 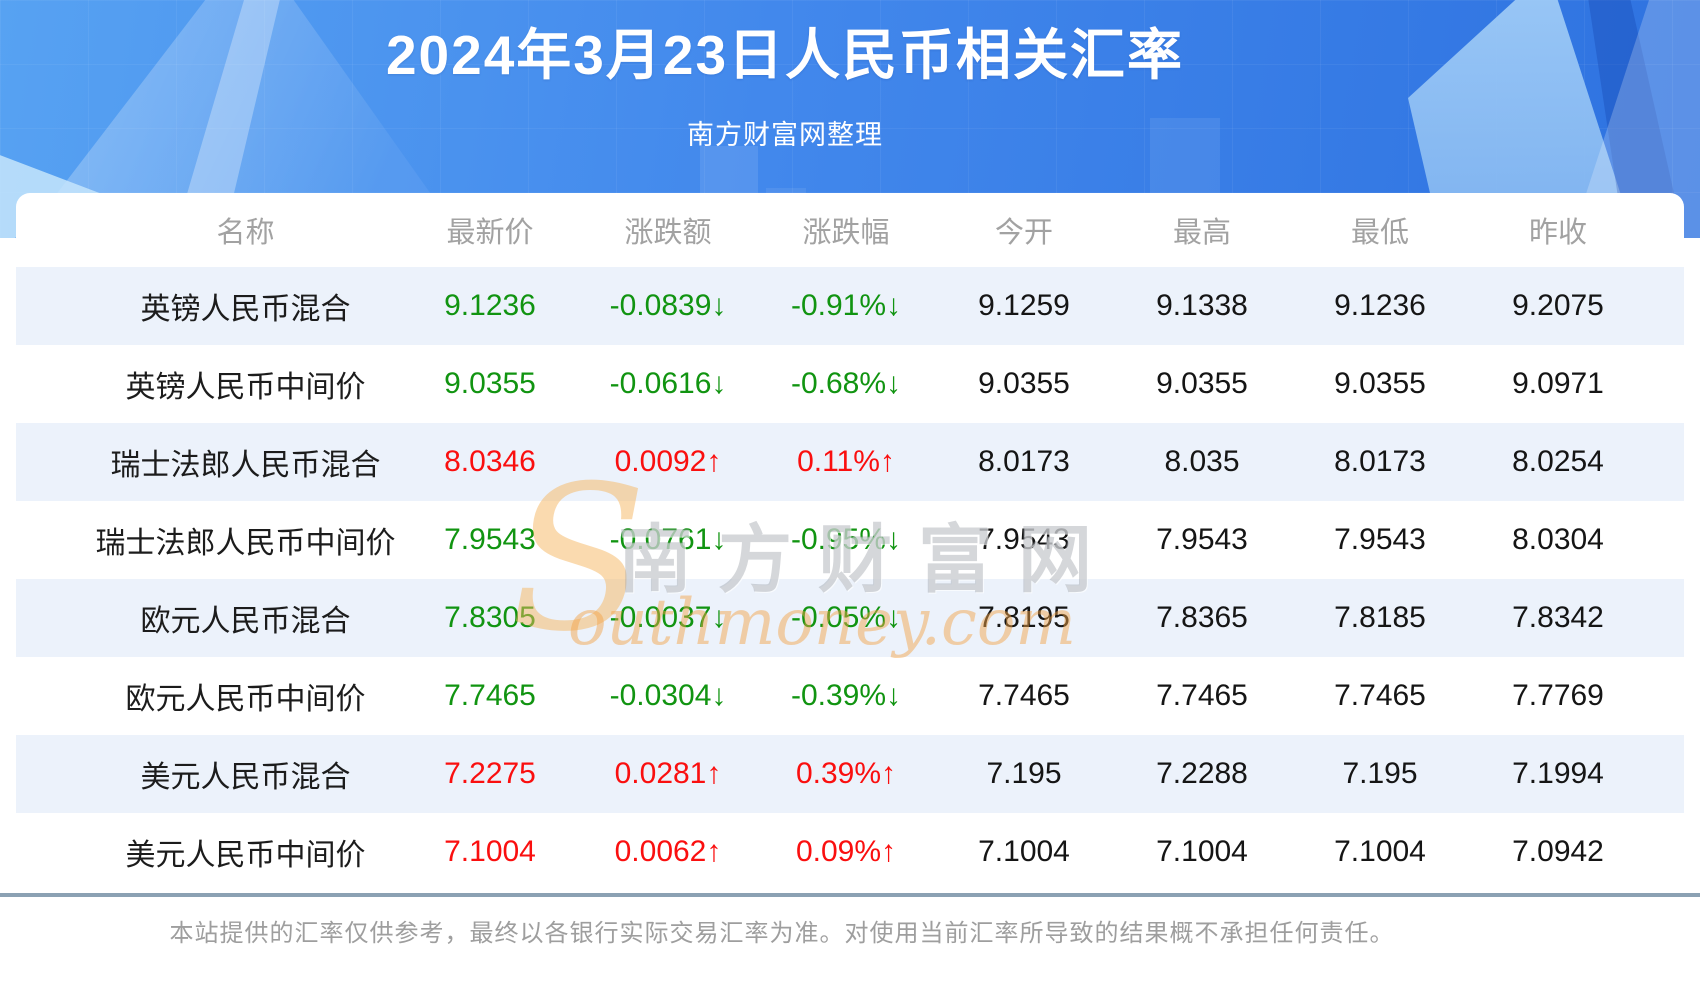 I want to click on column-header: 涨跌幅, so click(x=846, y=233).